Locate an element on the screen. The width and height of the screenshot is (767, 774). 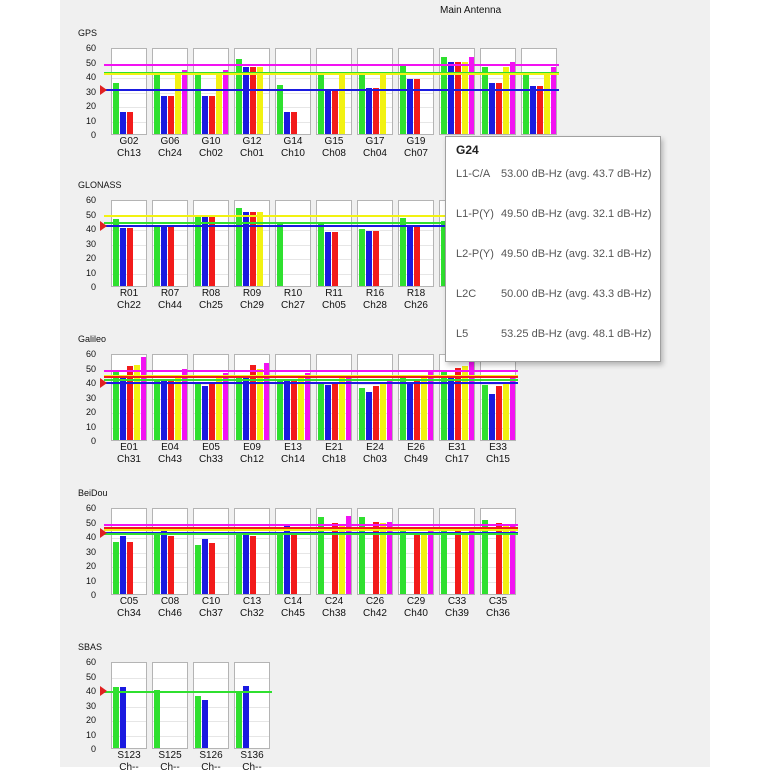
y-tick-label: 40 is located at coordinates (90, 77).